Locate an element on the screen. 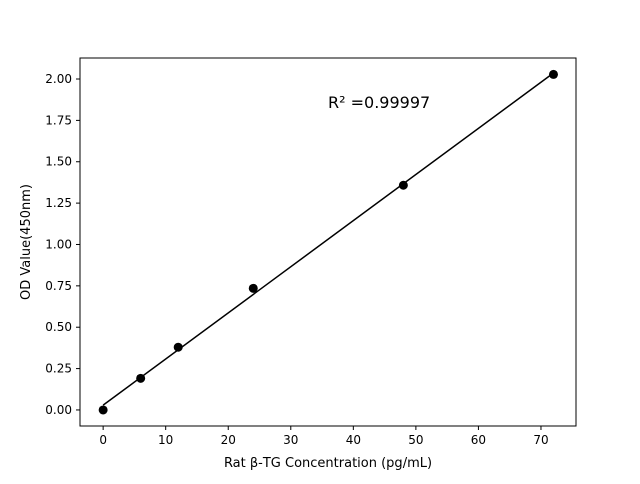  x-axis: 0 10 20 30 40 50 60 70 is located at coordinates (324, 436).